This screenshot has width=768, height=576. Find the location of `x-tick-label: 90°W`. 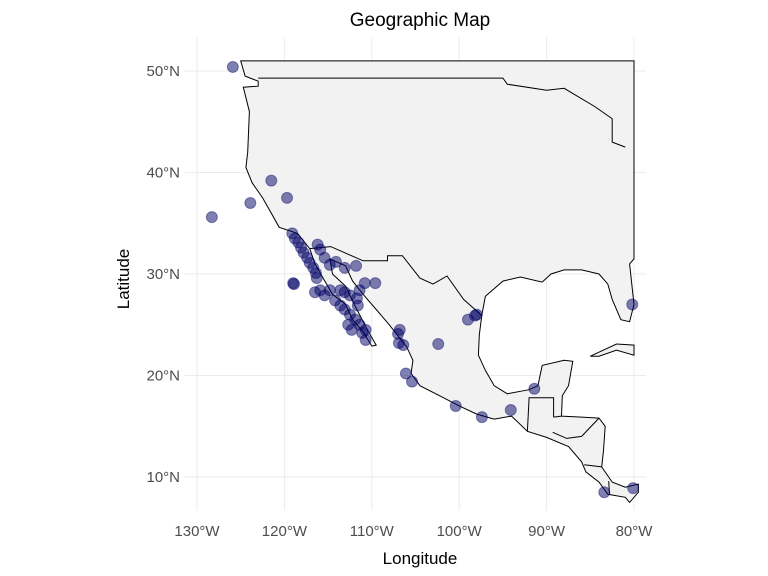

x-tick-label: 90°W is located at coordinates (547, 531).